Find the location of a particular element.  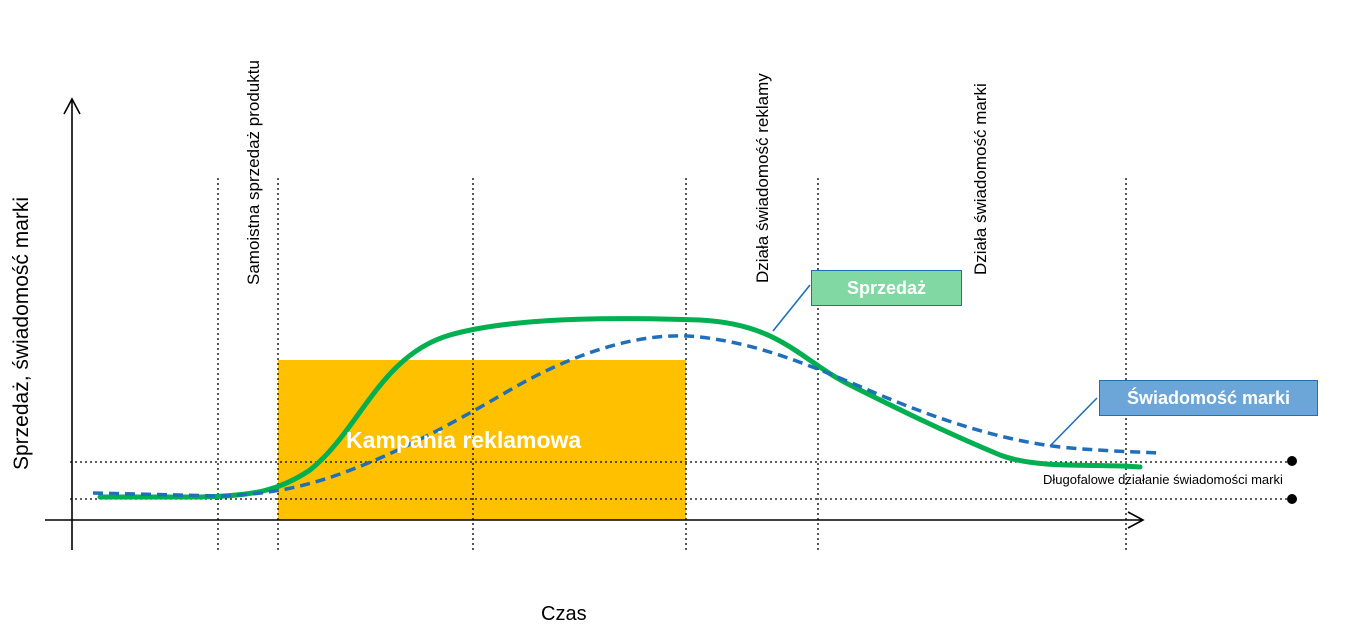

campaign-label: Kampania reklamowa is located at coordinates (464, 440).